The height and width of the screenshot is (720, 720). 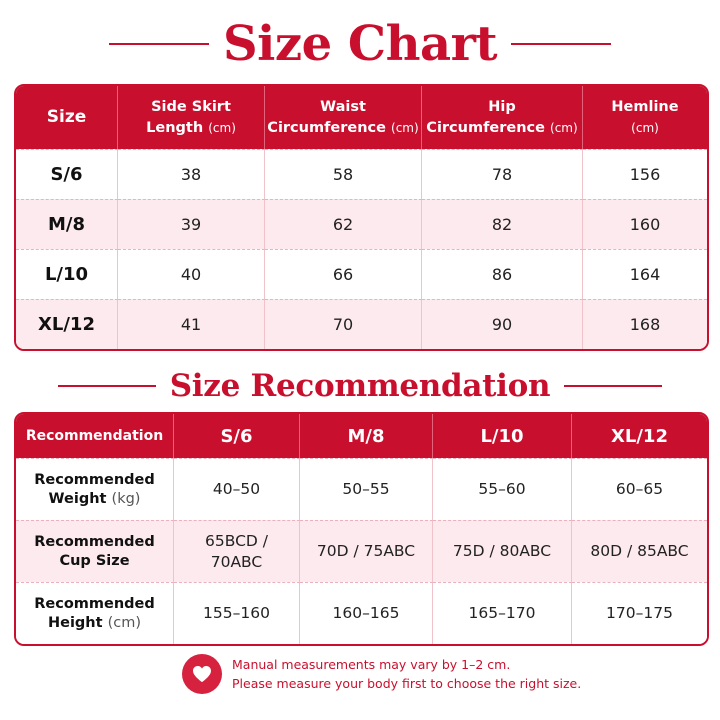 What do you see at coordinates (95, 613) in the screenshot?
I see `recommended-height-label: Recommended Height (cm)` at bounding box center [95, 613].